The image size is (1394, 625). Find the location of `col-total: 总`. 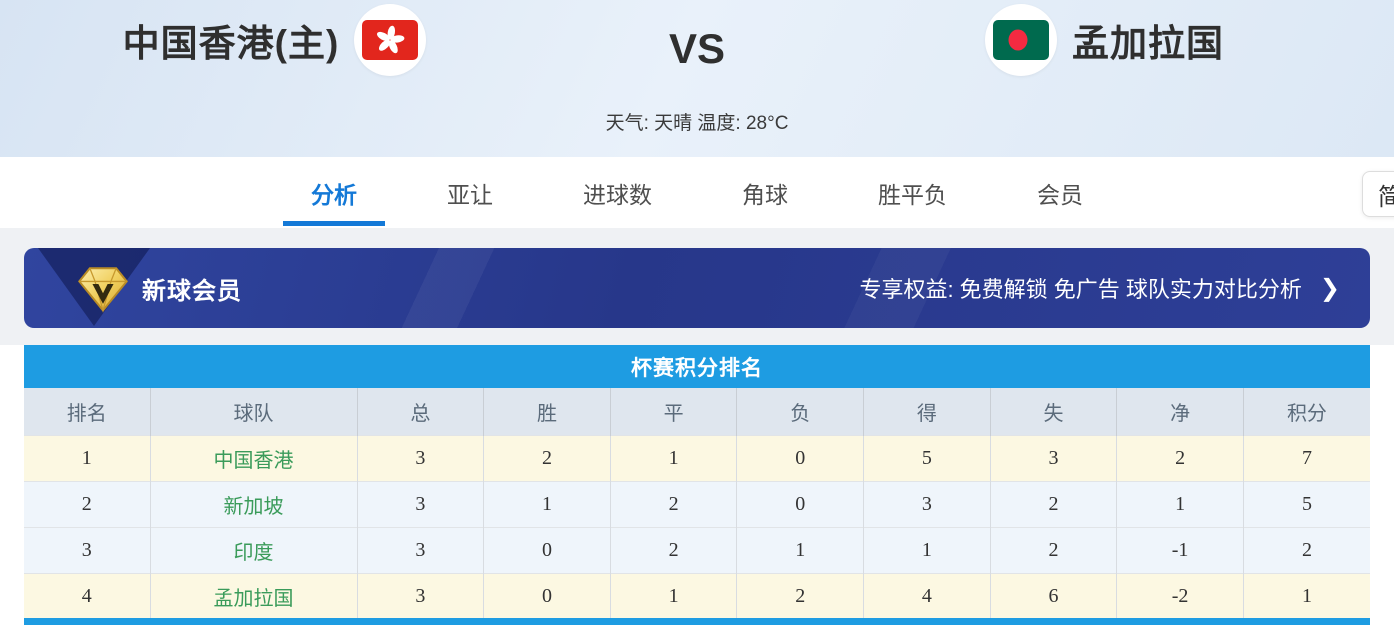

col-total: 总 is located at coordinates (420, 411).